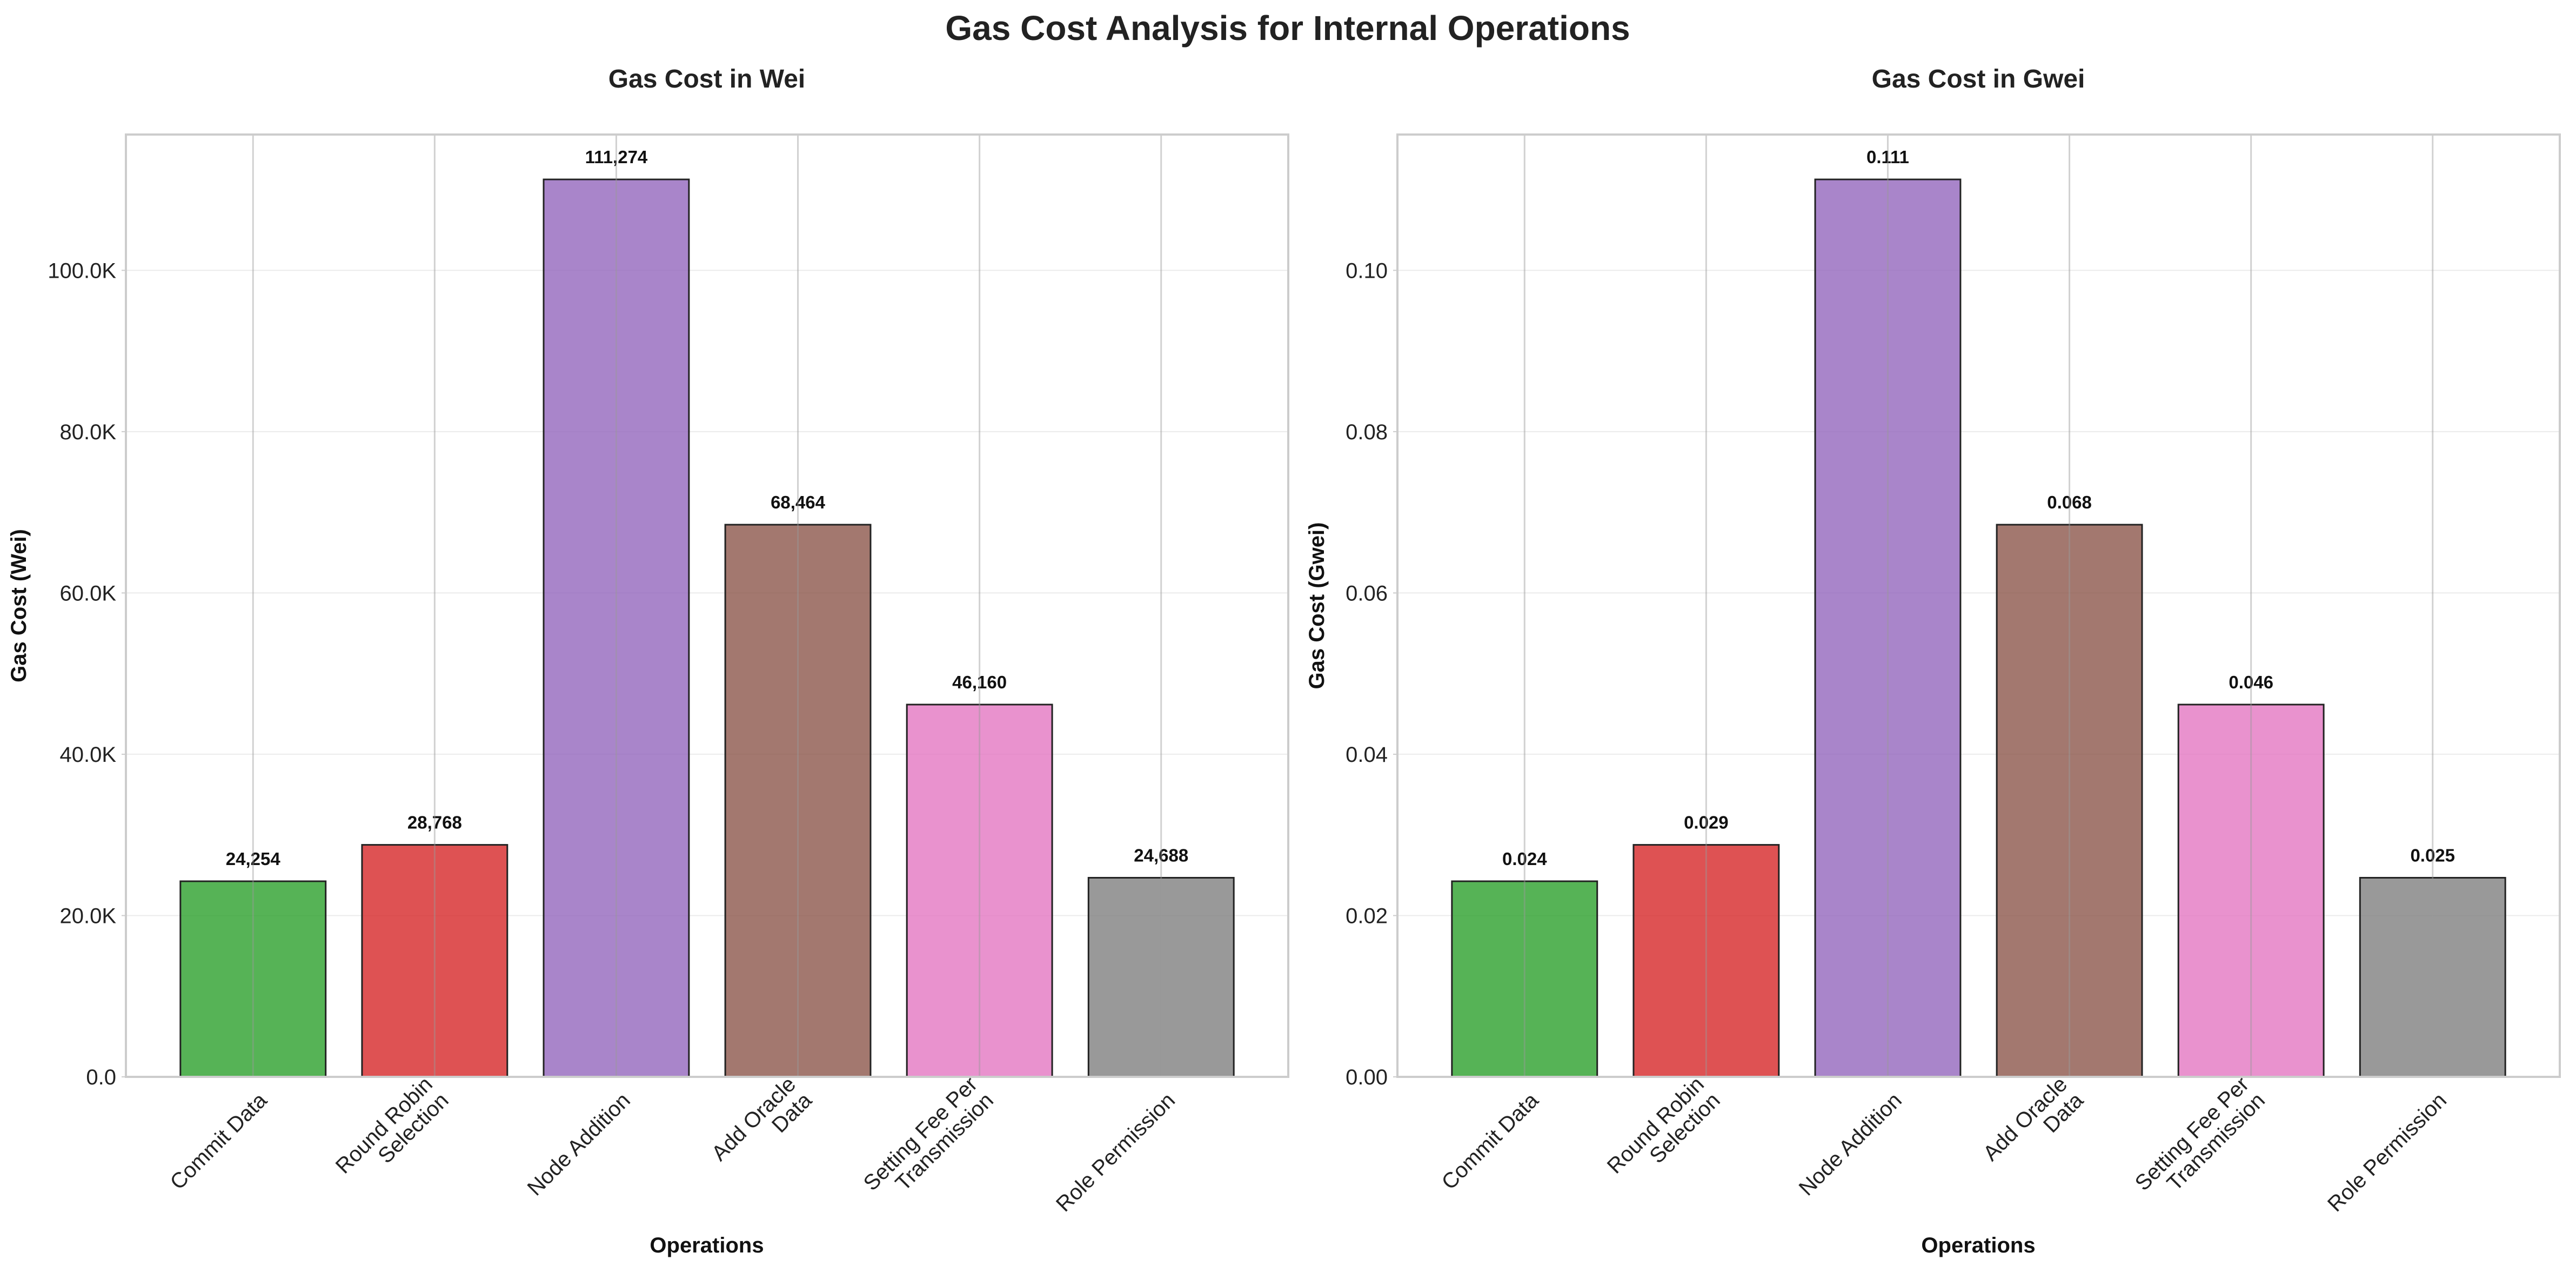  Describe the element at coordinates (798, 502) in the screenshot. I see `bar-value-label: 68,464` at that location.